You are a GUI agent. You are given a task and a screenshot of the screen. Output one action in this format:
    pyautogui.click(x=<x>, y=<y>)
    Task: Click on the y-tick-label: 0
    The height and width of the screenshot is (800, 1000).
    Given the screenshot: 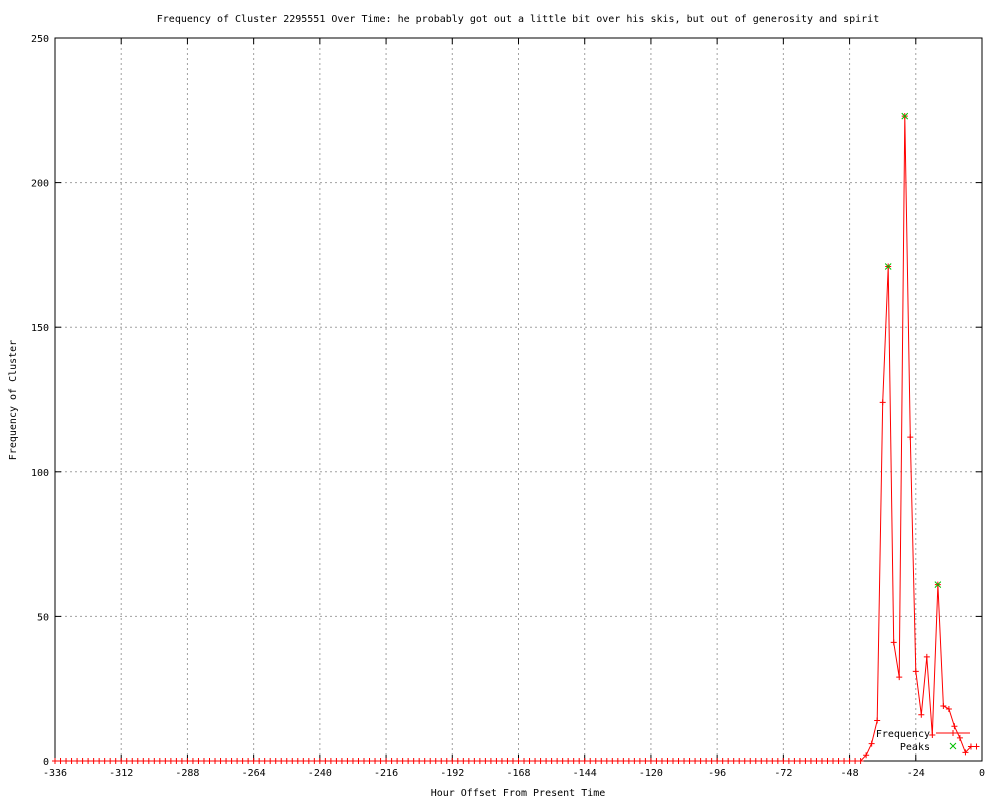 What is the action you would take?
    pyautogui.click(x=46, y=762)
    